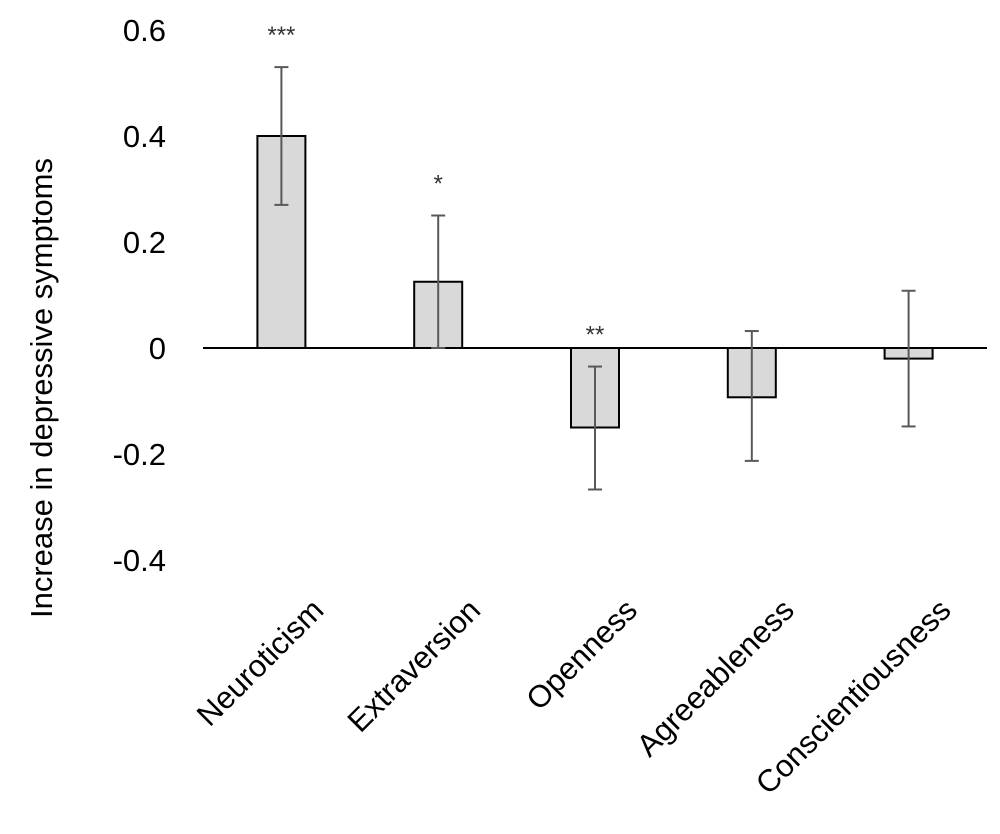  Describe the element at coordinates (139, 560) in the screenshot. I see `y-tick-label: -0.4` at that location.